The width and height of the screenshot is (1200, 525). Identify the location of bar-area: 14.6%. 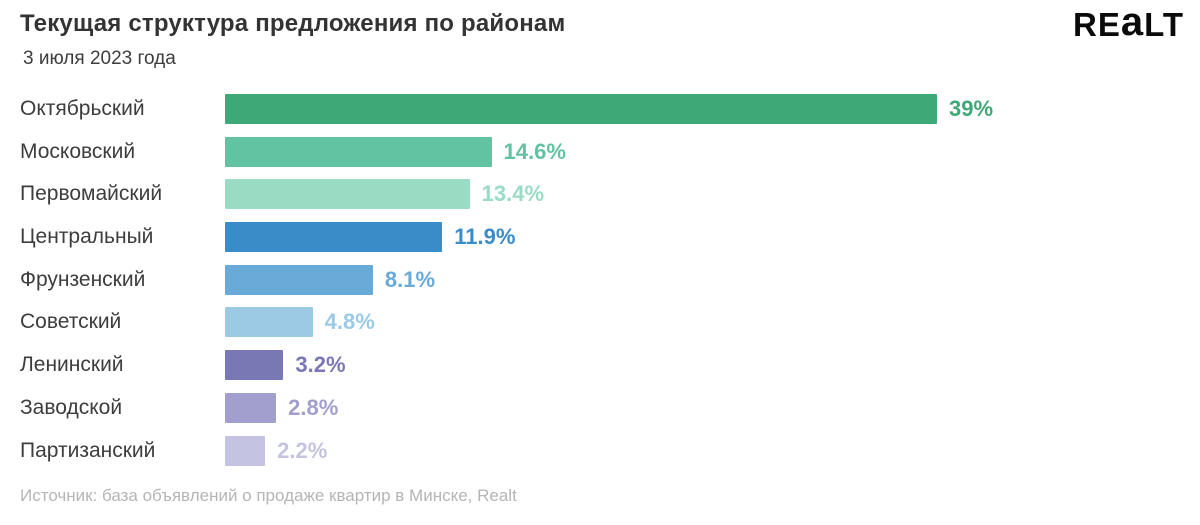
(712, 151).